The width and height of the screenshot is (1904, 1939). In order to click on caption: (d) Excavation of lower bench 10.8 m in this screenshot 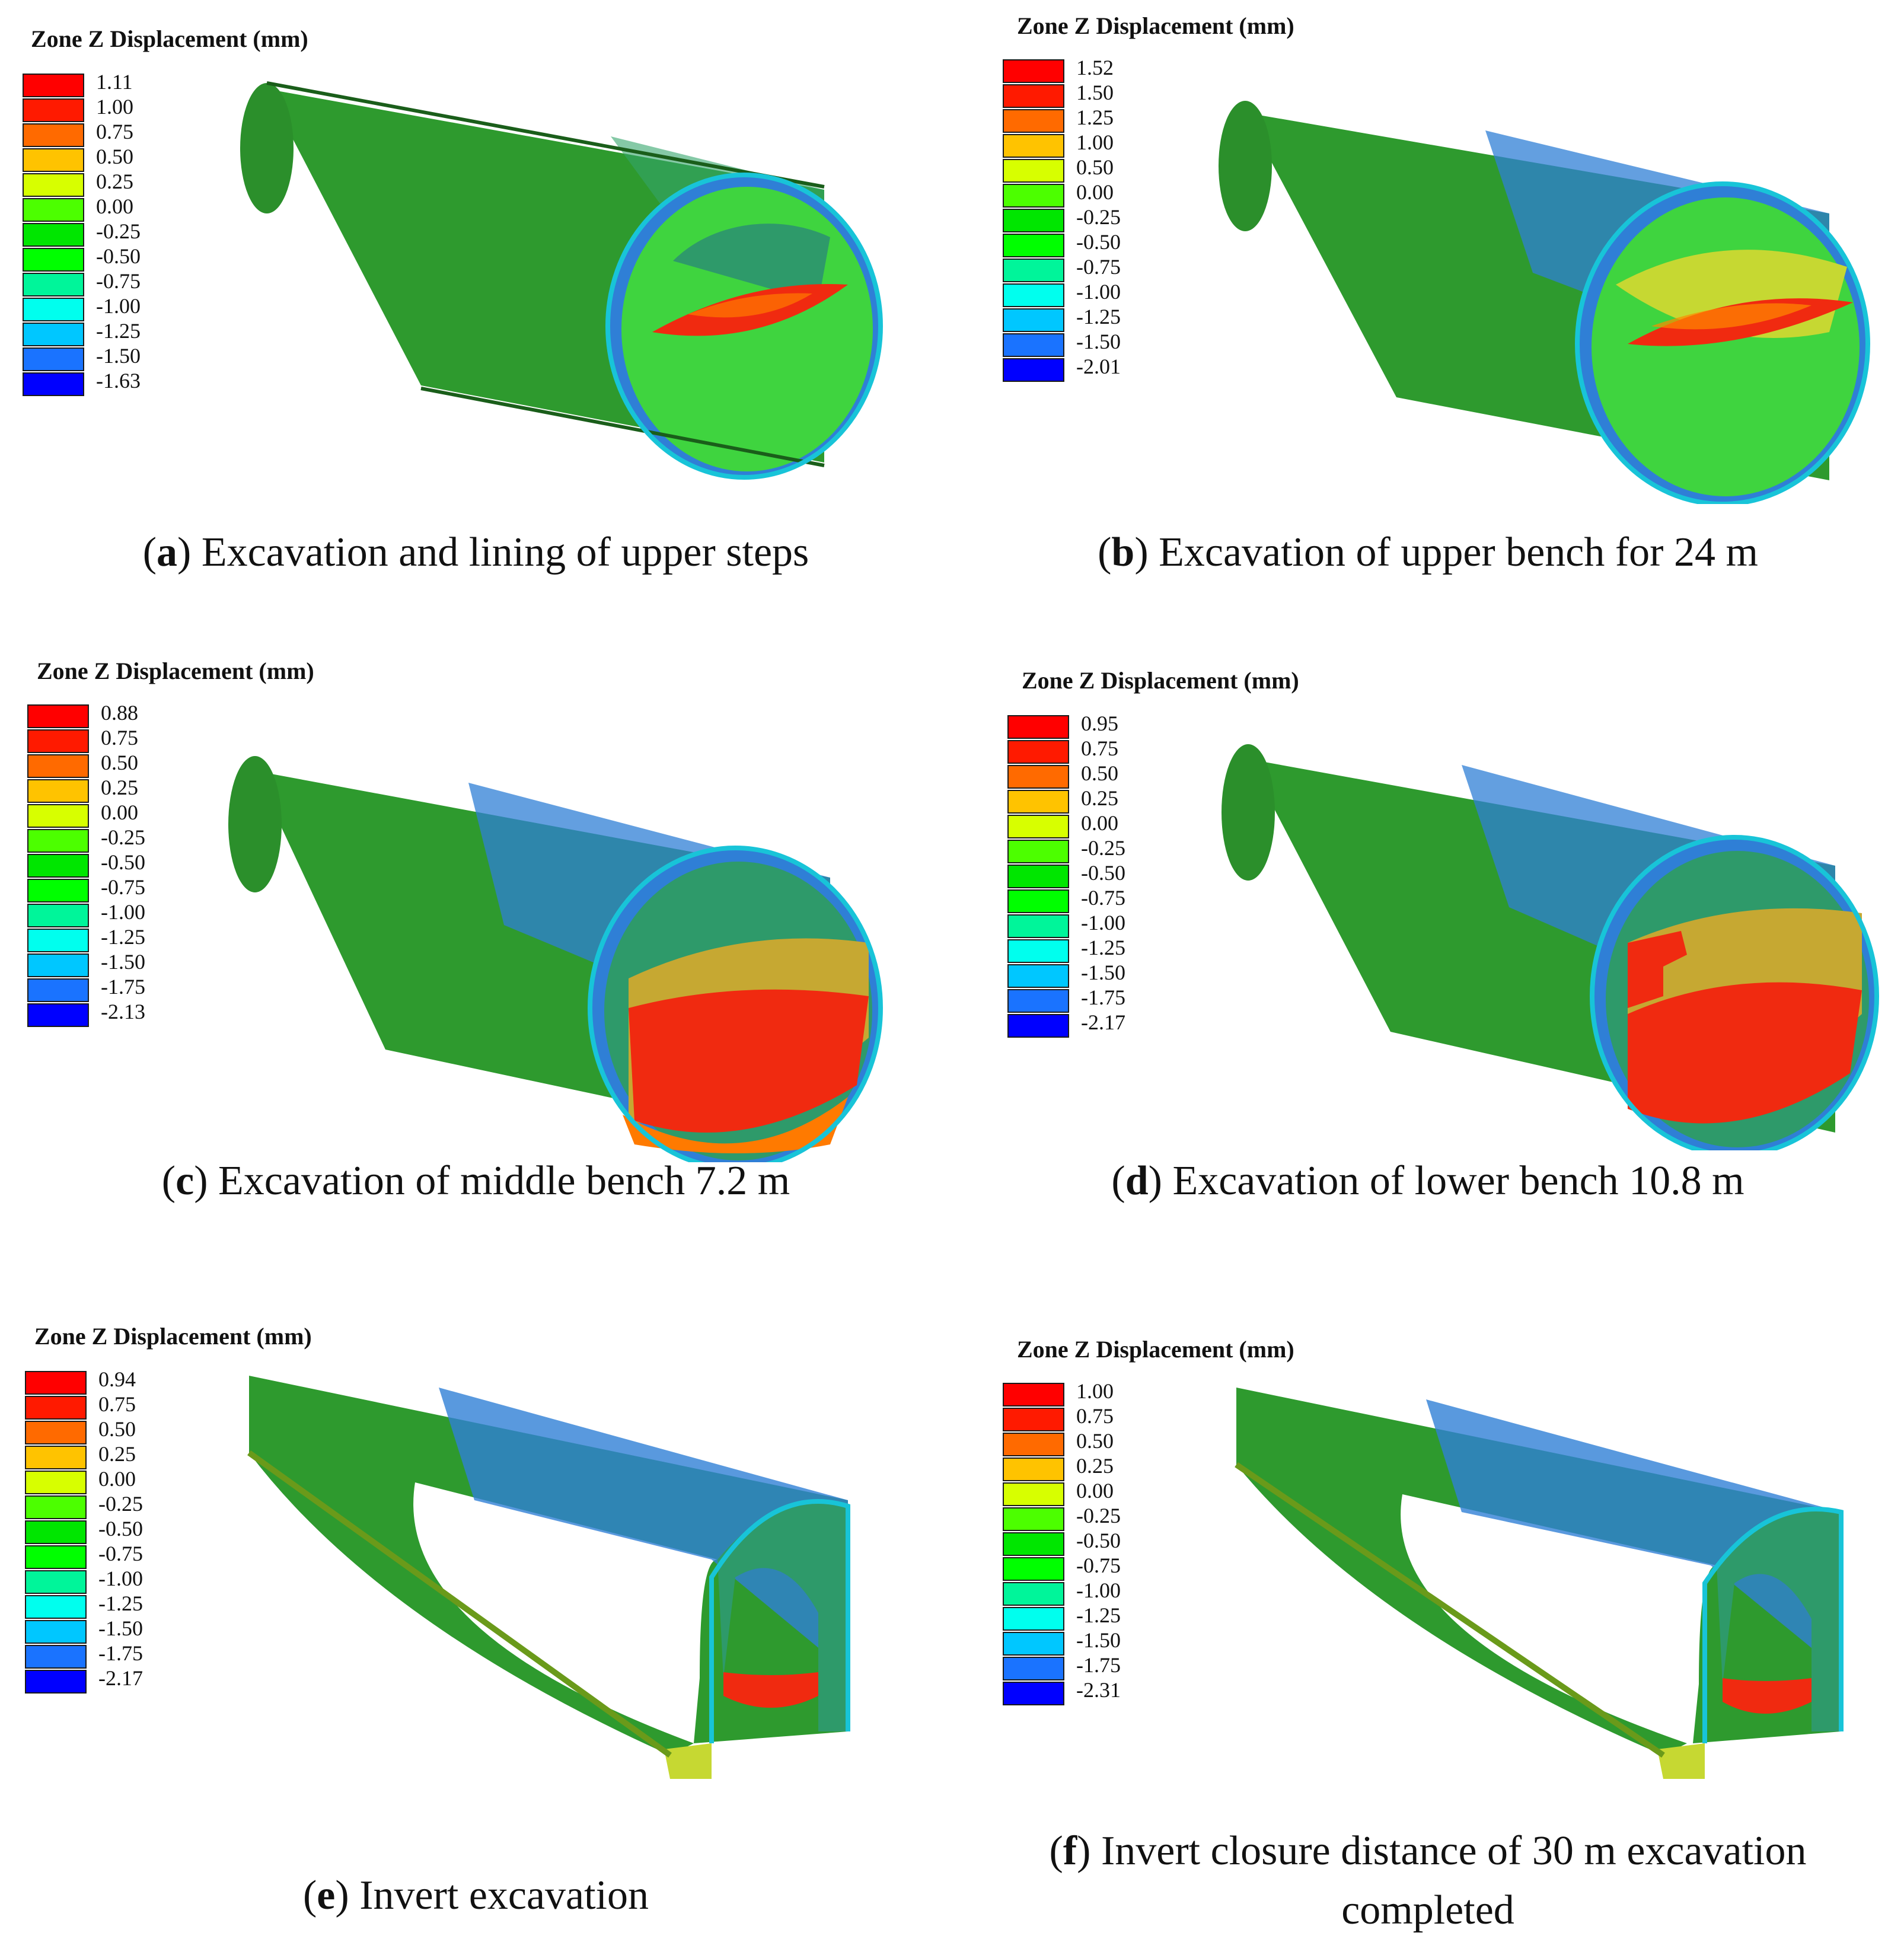, I will do `click(1427, 1181)`.